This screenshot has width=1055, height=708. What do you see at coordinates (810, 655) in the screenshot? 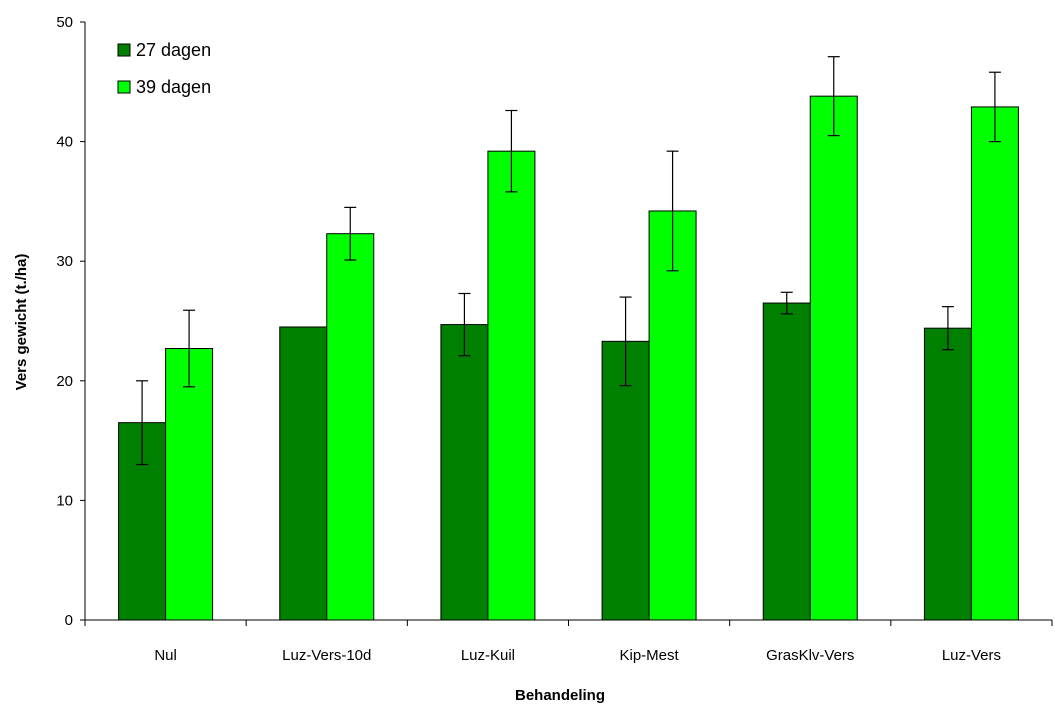
I see `x-tick-label: GrasKlv-Vers` at bounding box center [810, 655].